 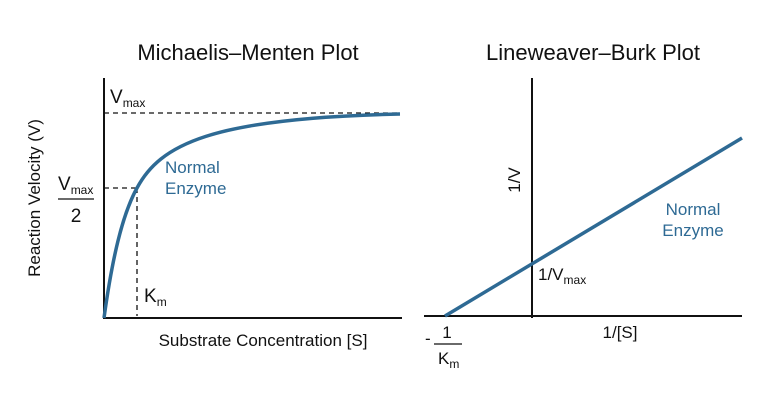 I want to click on x-intercept-num: 1, so click(x=446, y=332).